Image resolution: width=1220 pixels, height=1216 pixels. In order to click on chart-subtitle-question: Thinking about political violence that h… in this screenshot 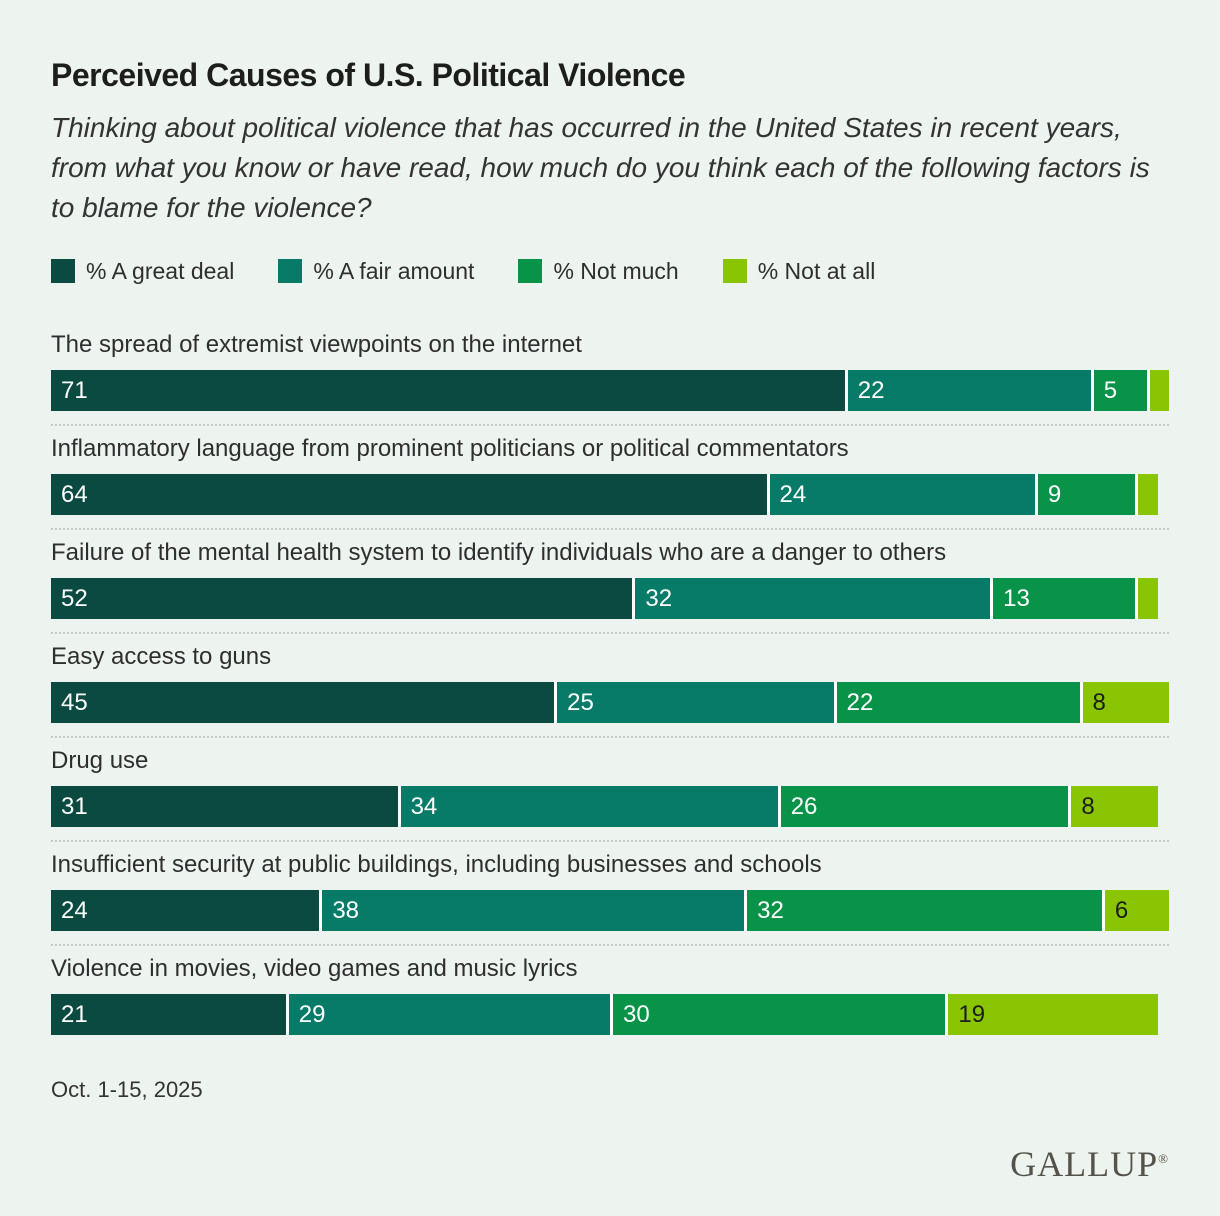, I will do `click(600, 167)`.